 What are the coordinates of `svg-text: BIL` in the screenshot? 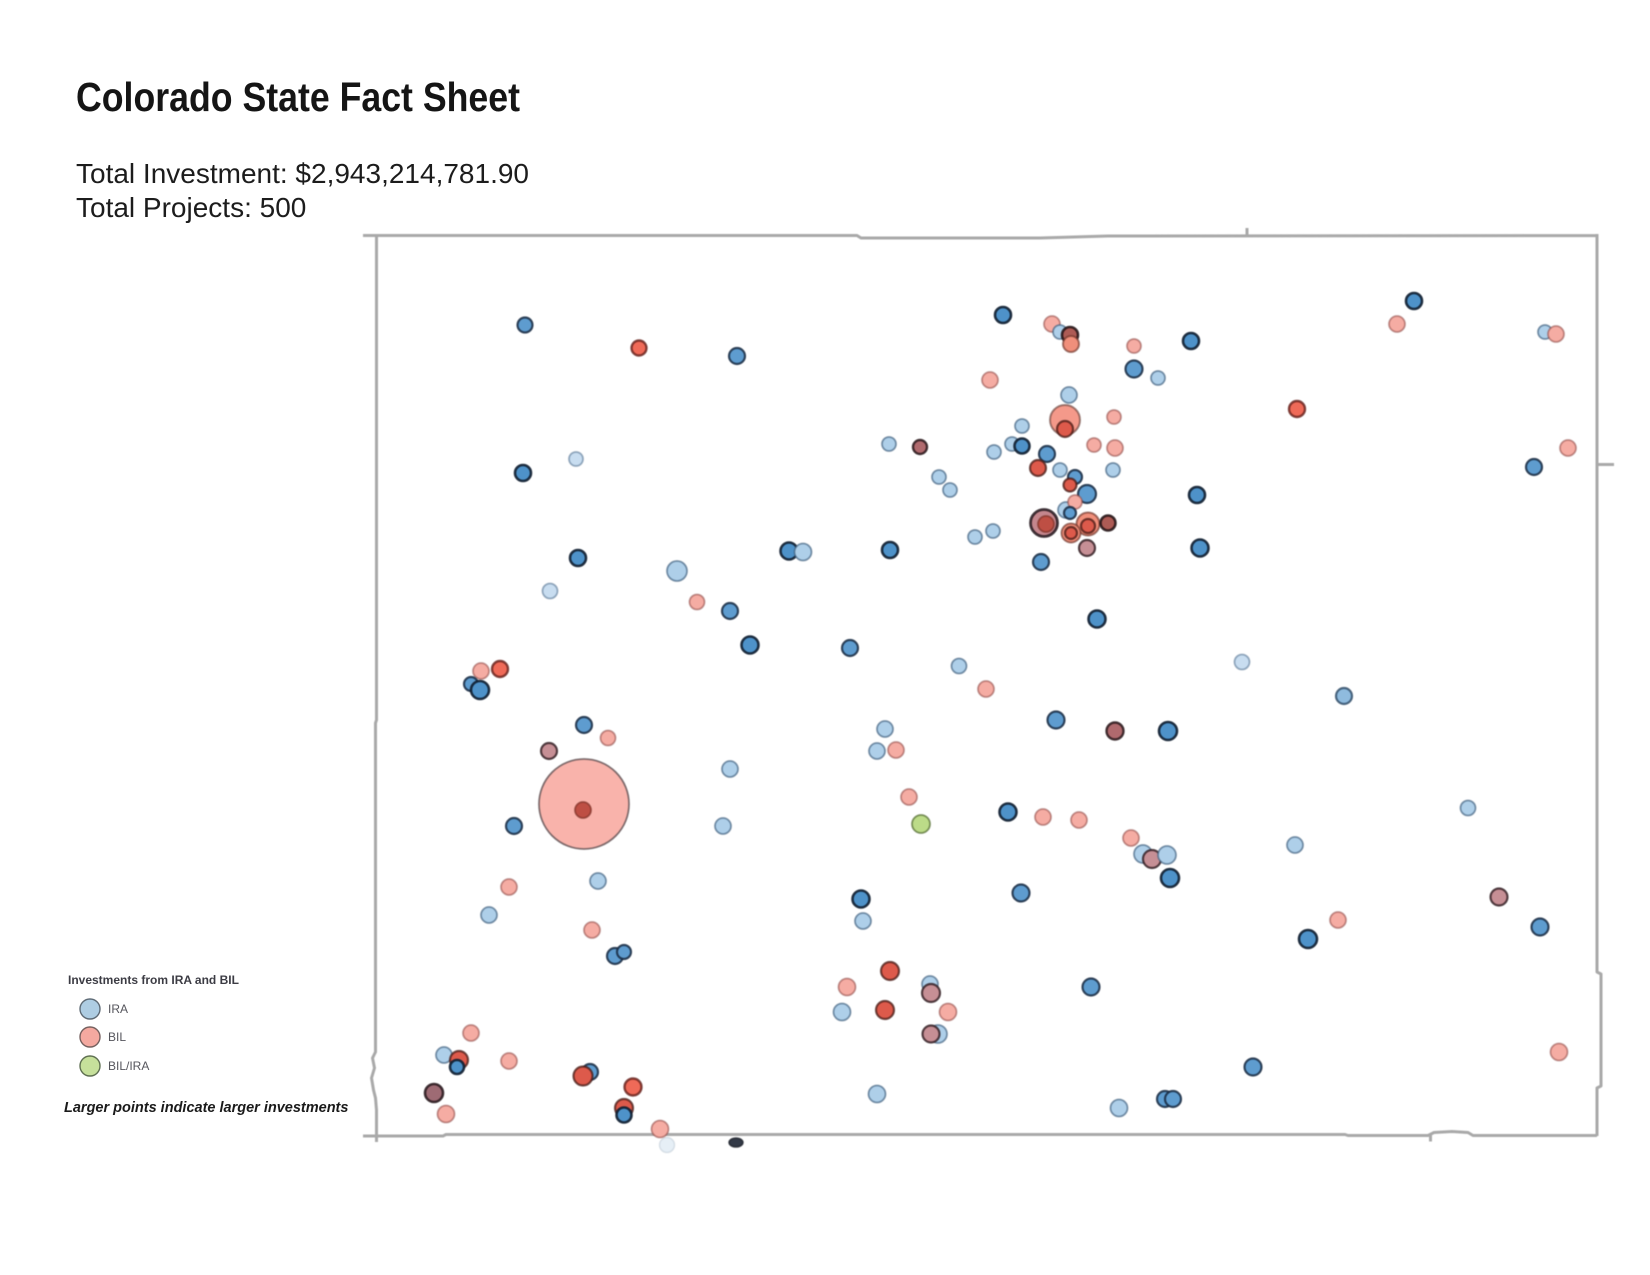 It's located at (117, 1037).